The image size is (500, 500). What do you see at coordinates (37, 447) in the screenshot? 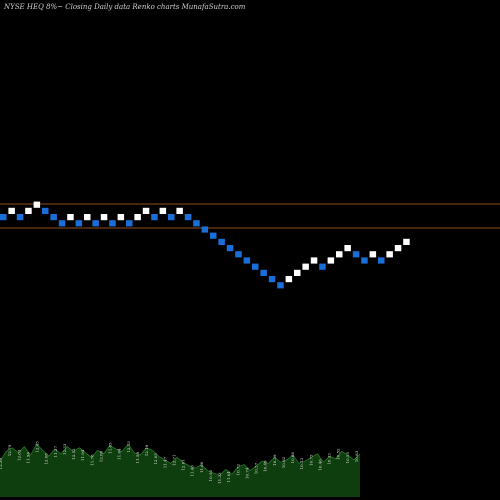
I see `volume-label: 12.45` at bounding box center [37, 447].